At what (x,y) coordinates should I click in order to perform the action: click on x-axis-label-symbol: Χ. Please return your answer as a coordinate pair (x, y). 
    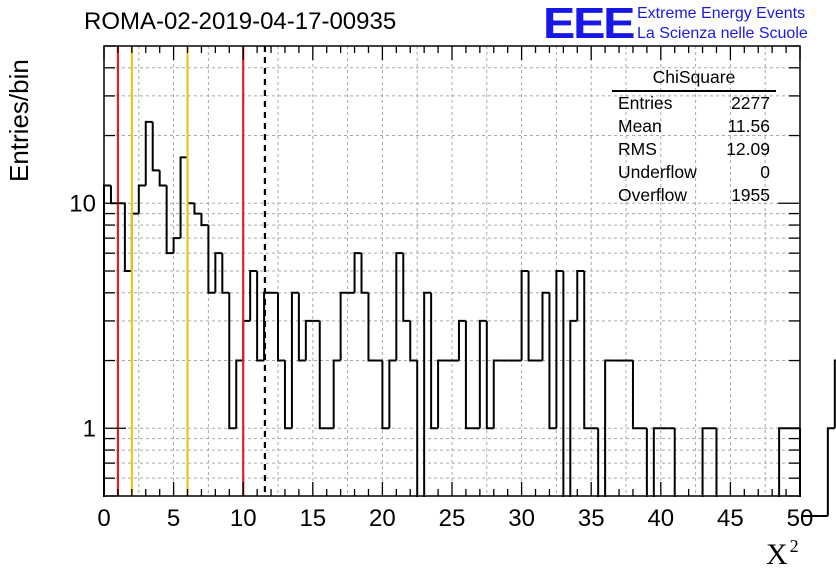
    Looking at the image, I should click on (777, 554).